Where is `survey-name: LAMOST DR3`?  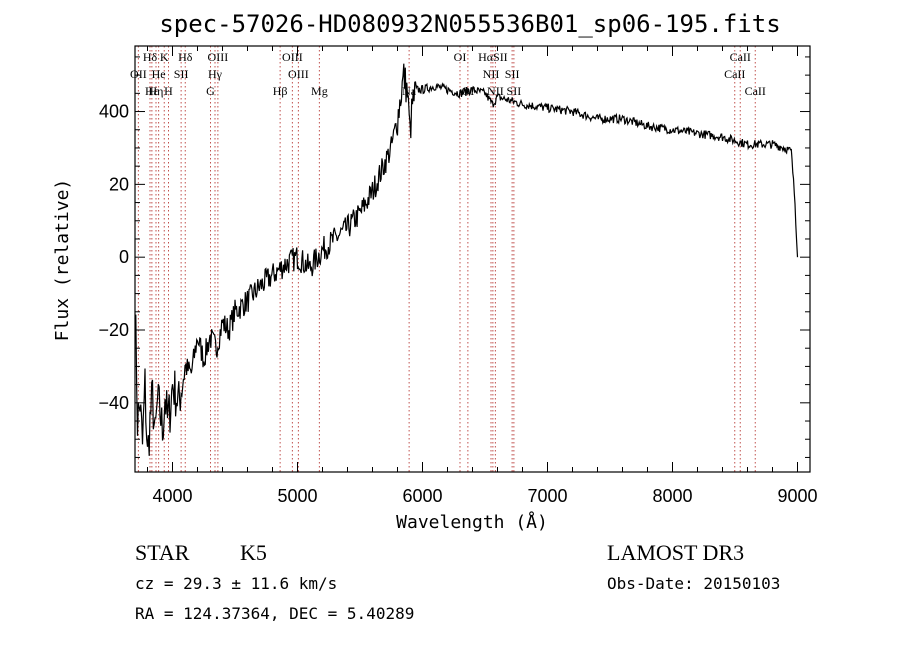
survey-name: LAMOST DR3 is located at coordinates (675, 552).